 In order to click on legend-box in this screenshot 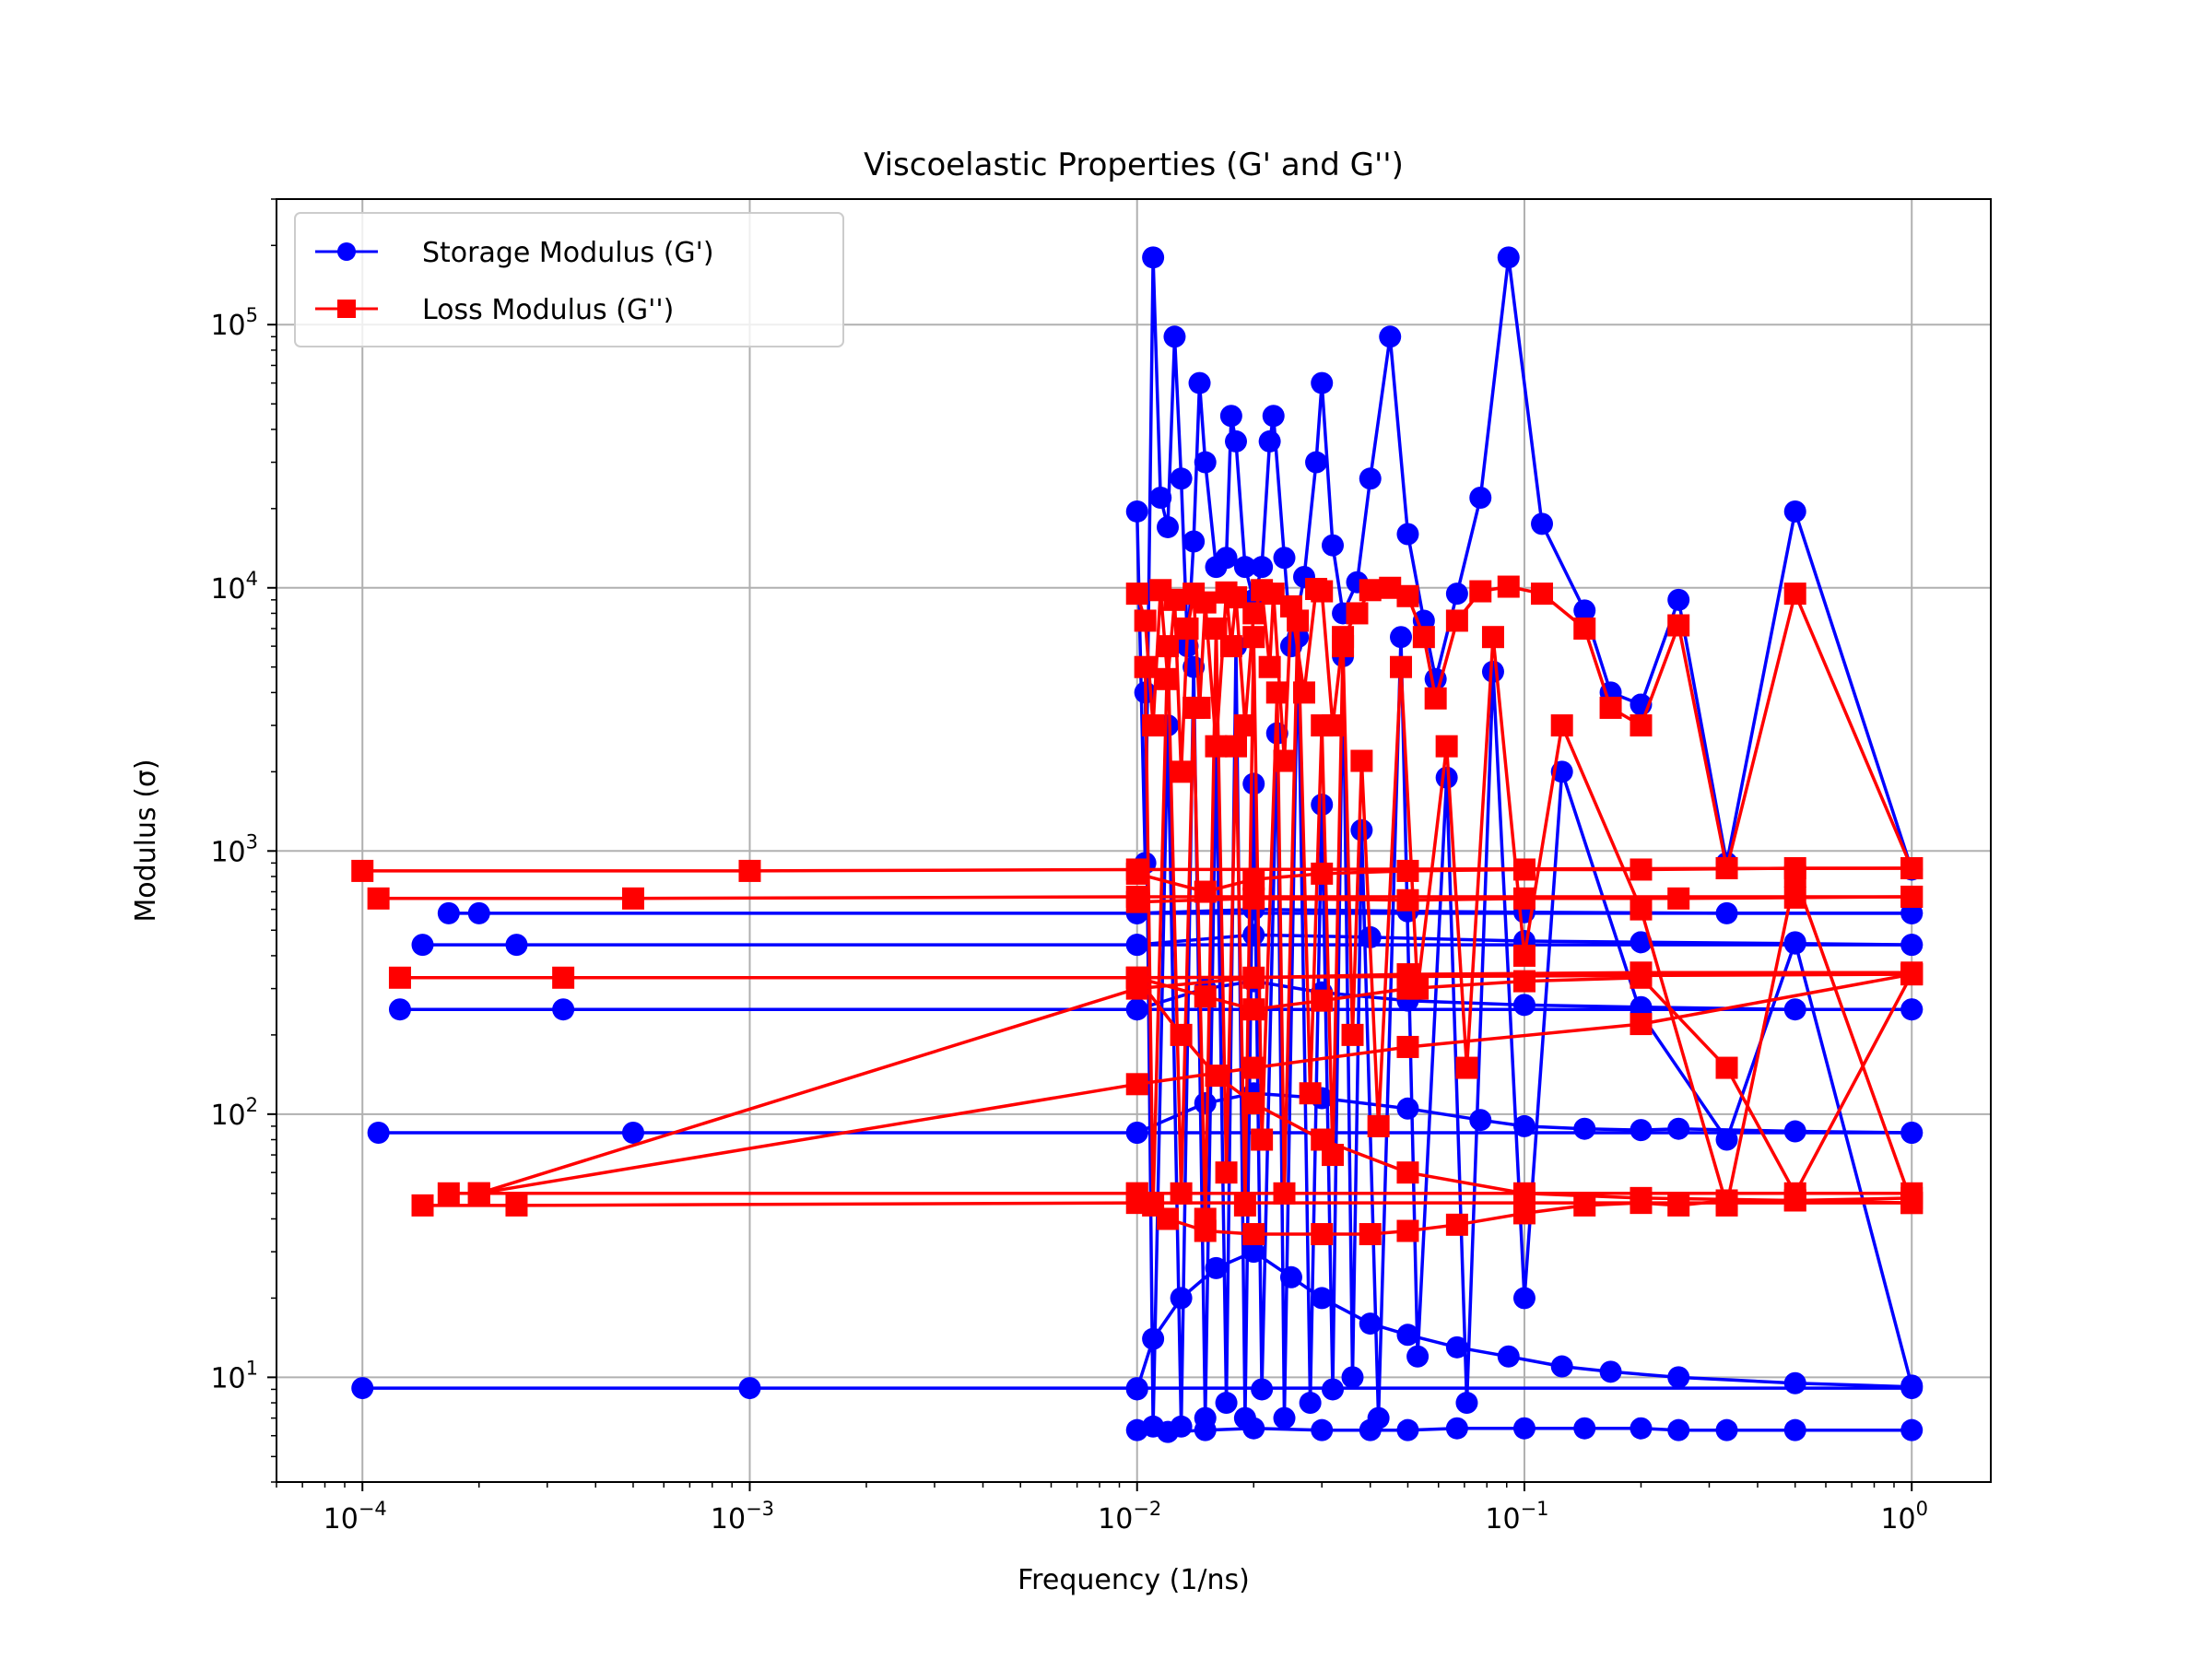, I will do `click(569, 279)`.